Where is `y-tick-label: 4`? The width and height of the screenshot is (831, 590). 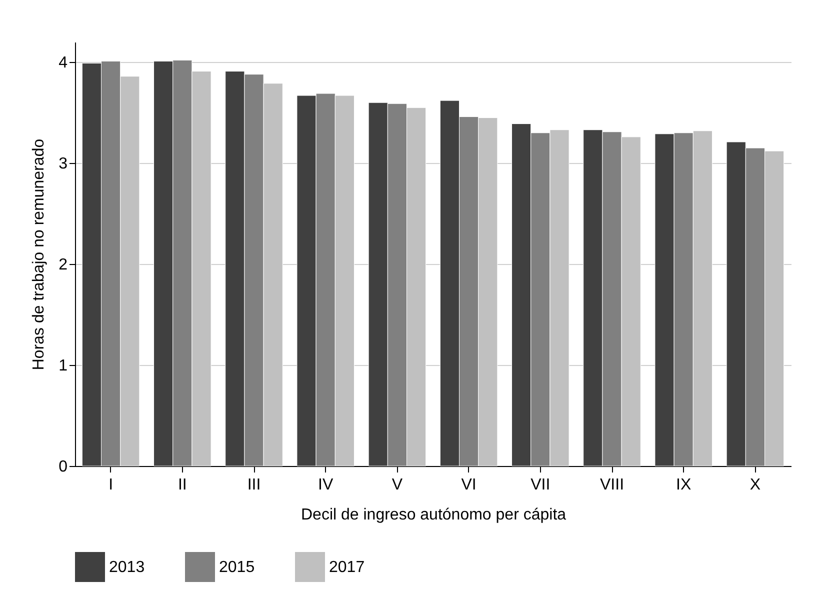 y-tick-label: 4 is located at coordinates (63, 63).